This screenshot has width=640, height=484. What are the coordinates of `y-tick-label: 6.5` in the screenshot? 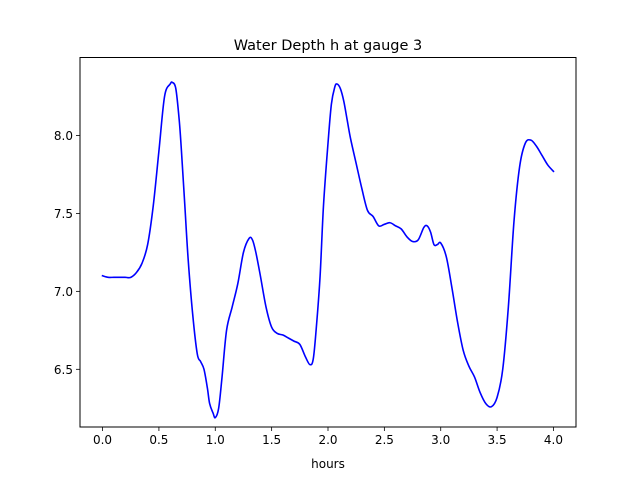 It's located at (63, 370).